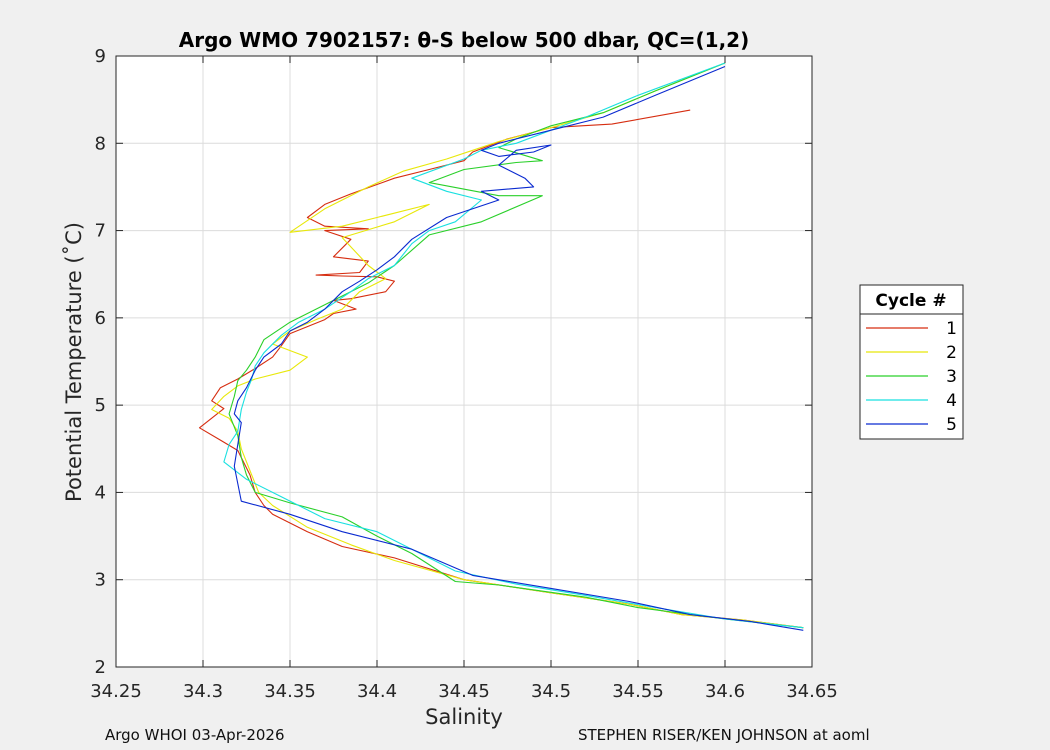 The image size is (1050, 750). What do you see at coordinates (290, 691) in the screenshot?
I see `x-tick-label: 34.35` at bounding box center [290, 691].